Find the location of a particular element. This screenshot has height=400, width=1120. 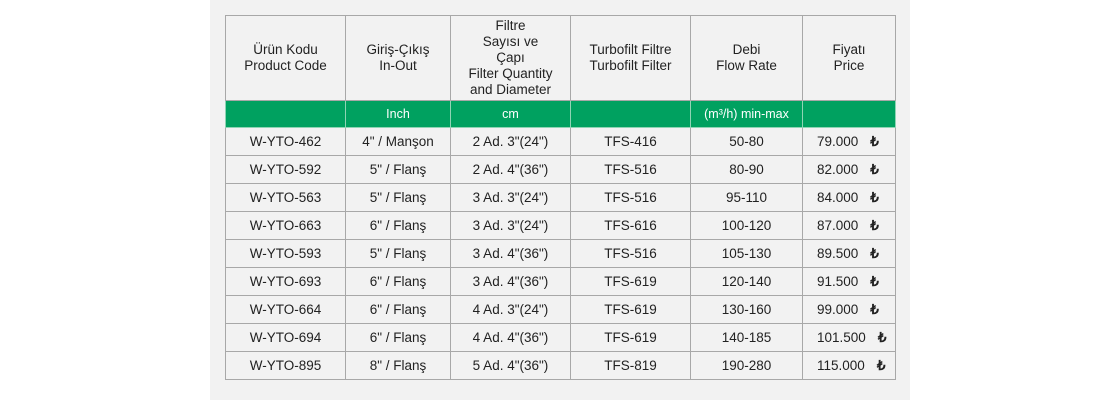

cell-flow-rate: 105-130 is located at coordinates (746, 253).